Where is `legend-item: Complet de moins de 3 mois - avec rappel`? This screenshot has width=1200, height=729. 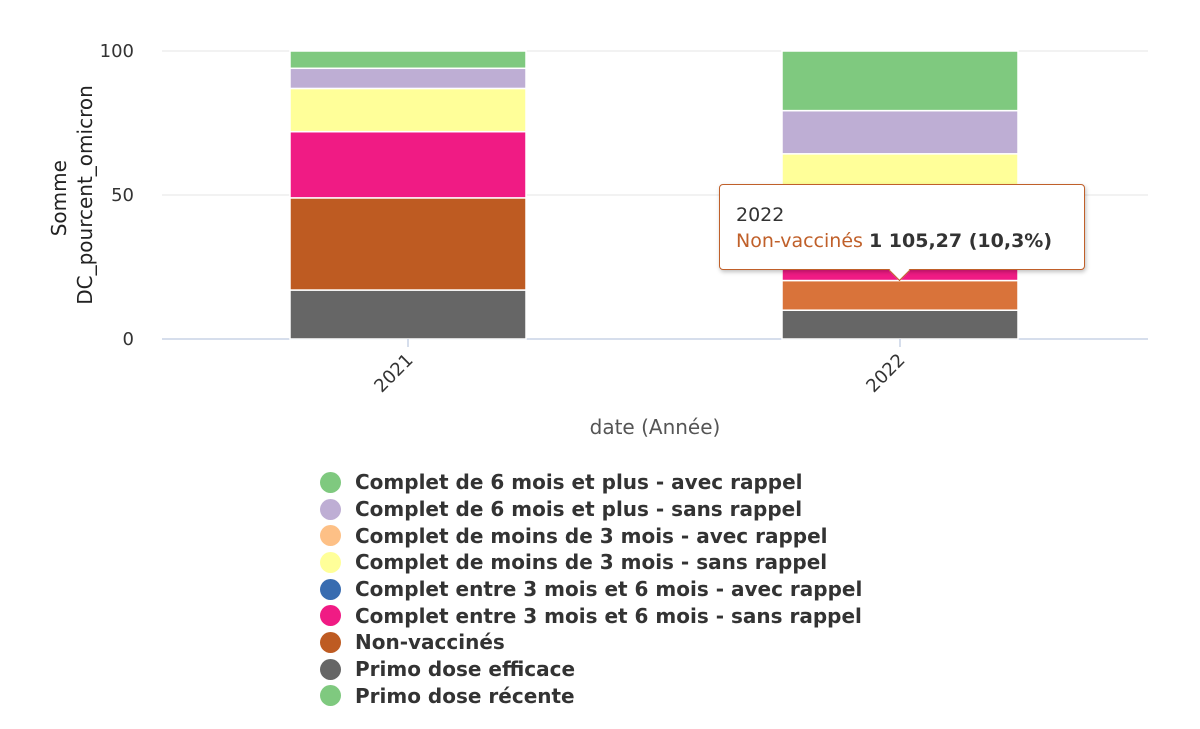 legend-item: Complet de moins de 3 mois - avec rappel is located at coordinates (591, 535).